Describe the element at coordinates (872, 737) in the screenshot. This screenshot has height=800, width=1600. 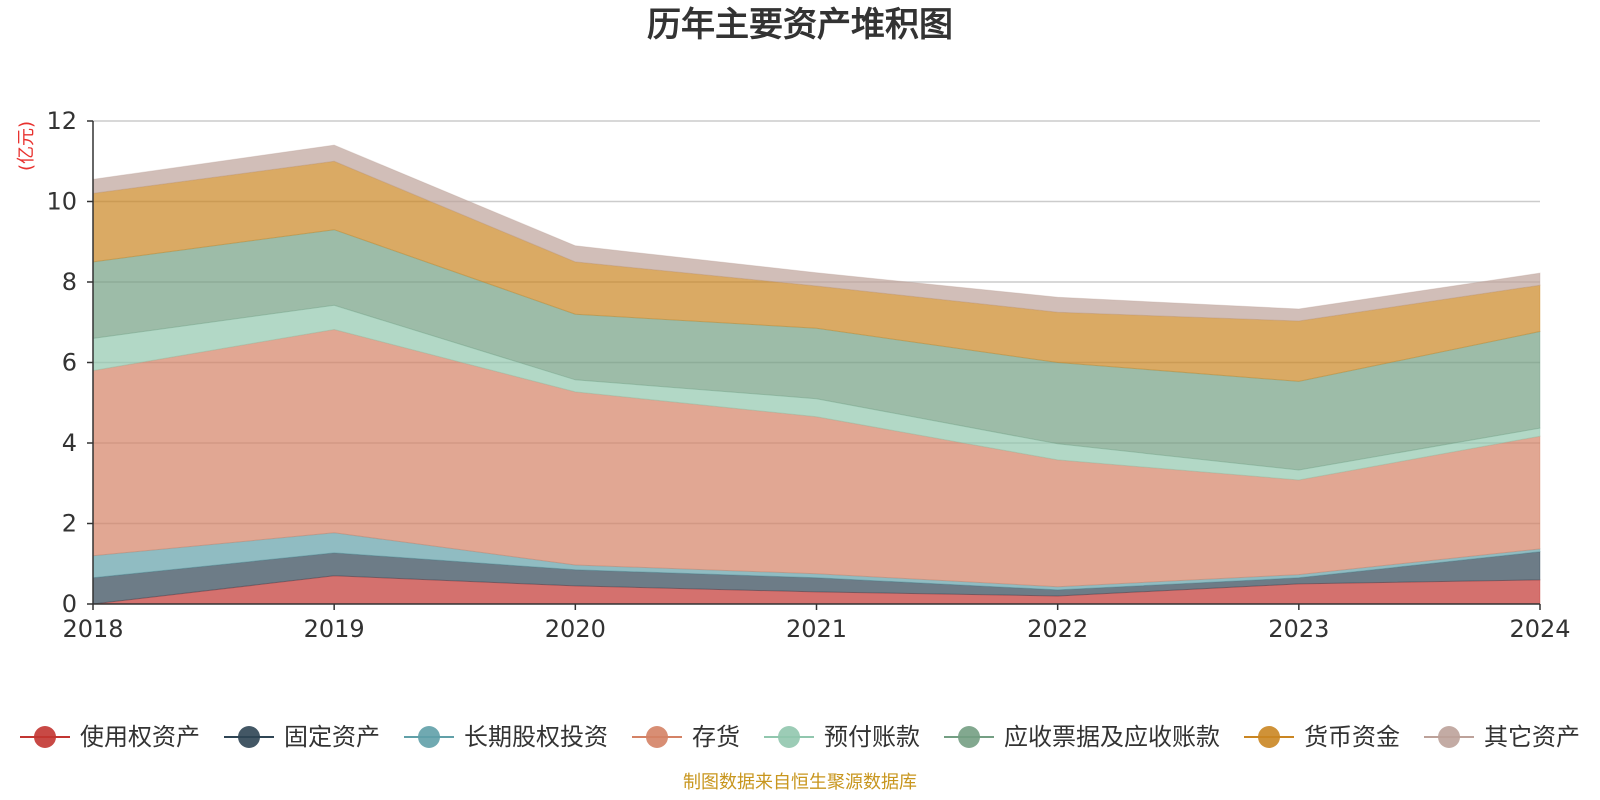
I see `legend-label: 预付账款` at that location.